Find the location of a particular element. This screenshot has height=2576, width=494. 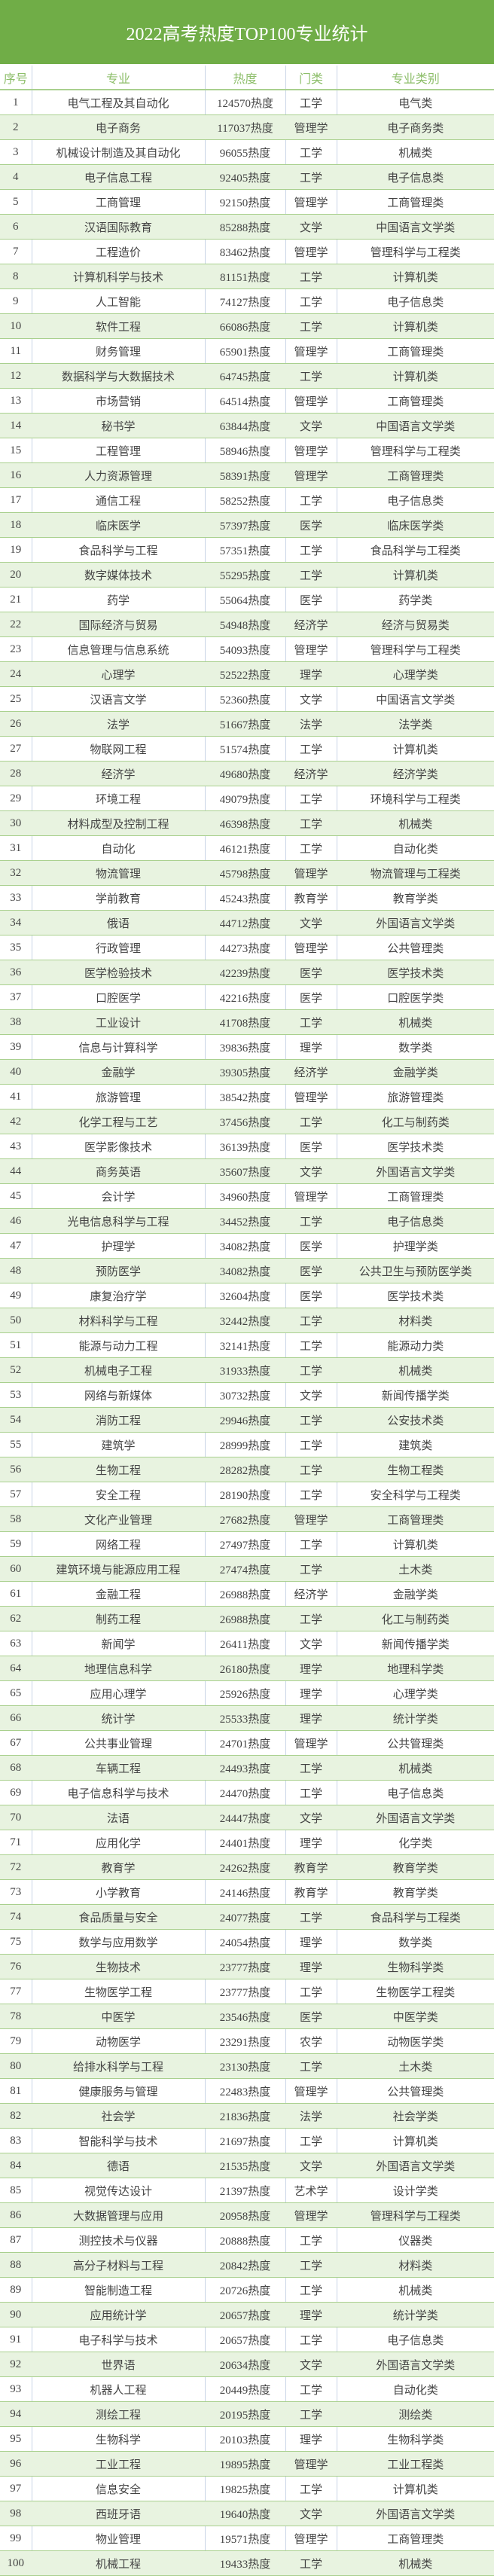

cell-discipline: 理学 is located at coordinates (311, 1942).